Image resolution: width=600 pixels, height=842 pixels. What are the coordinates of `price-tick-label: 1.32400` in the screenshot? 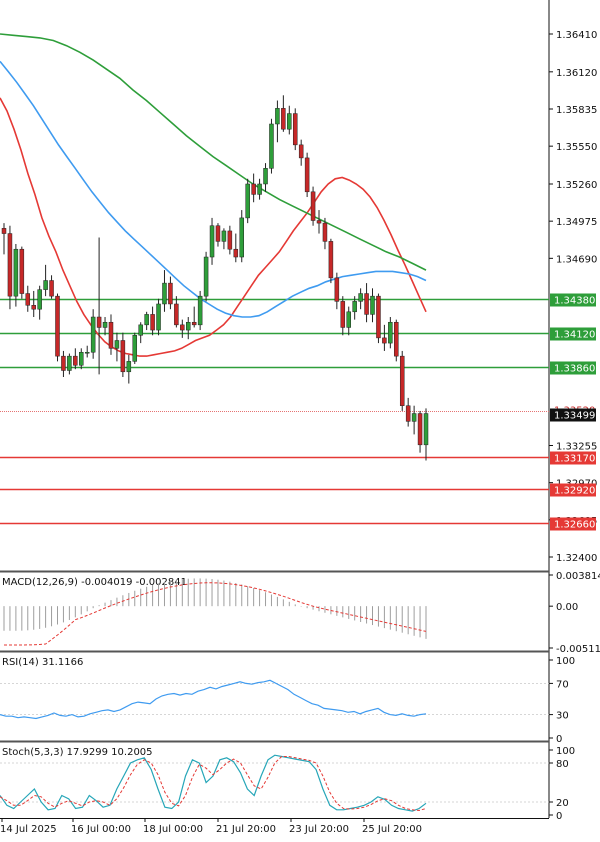 It's located at (576, 558).